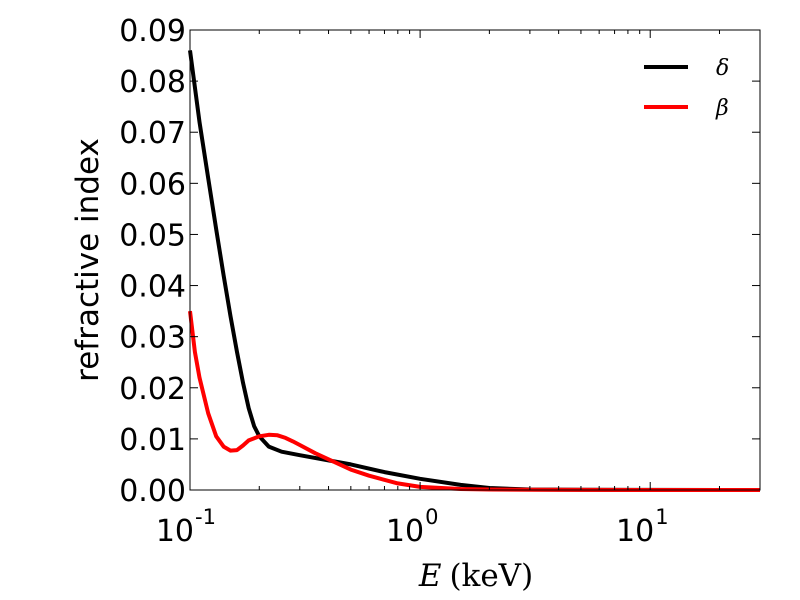 Image resolution: width=800 pixels, height=600 pixels. Describe the element at coordinates (88, 260) in the screenshot. I see `y-axis-label: refractive index` at that location.